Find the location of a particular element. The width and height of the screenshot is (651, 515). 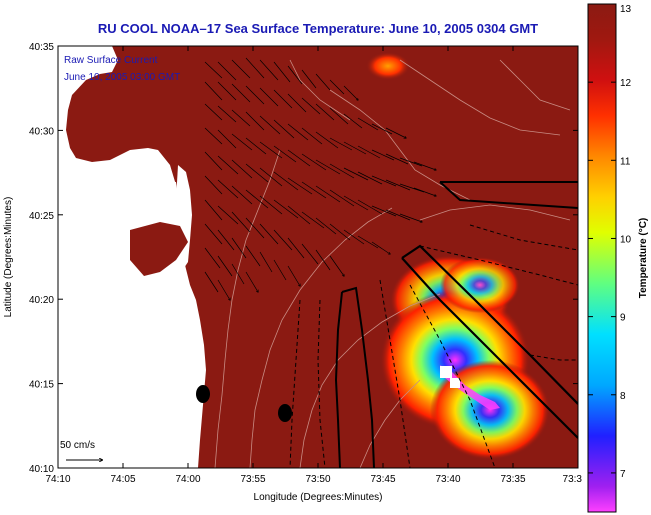

colorbar is located at coordinates (602, 258).